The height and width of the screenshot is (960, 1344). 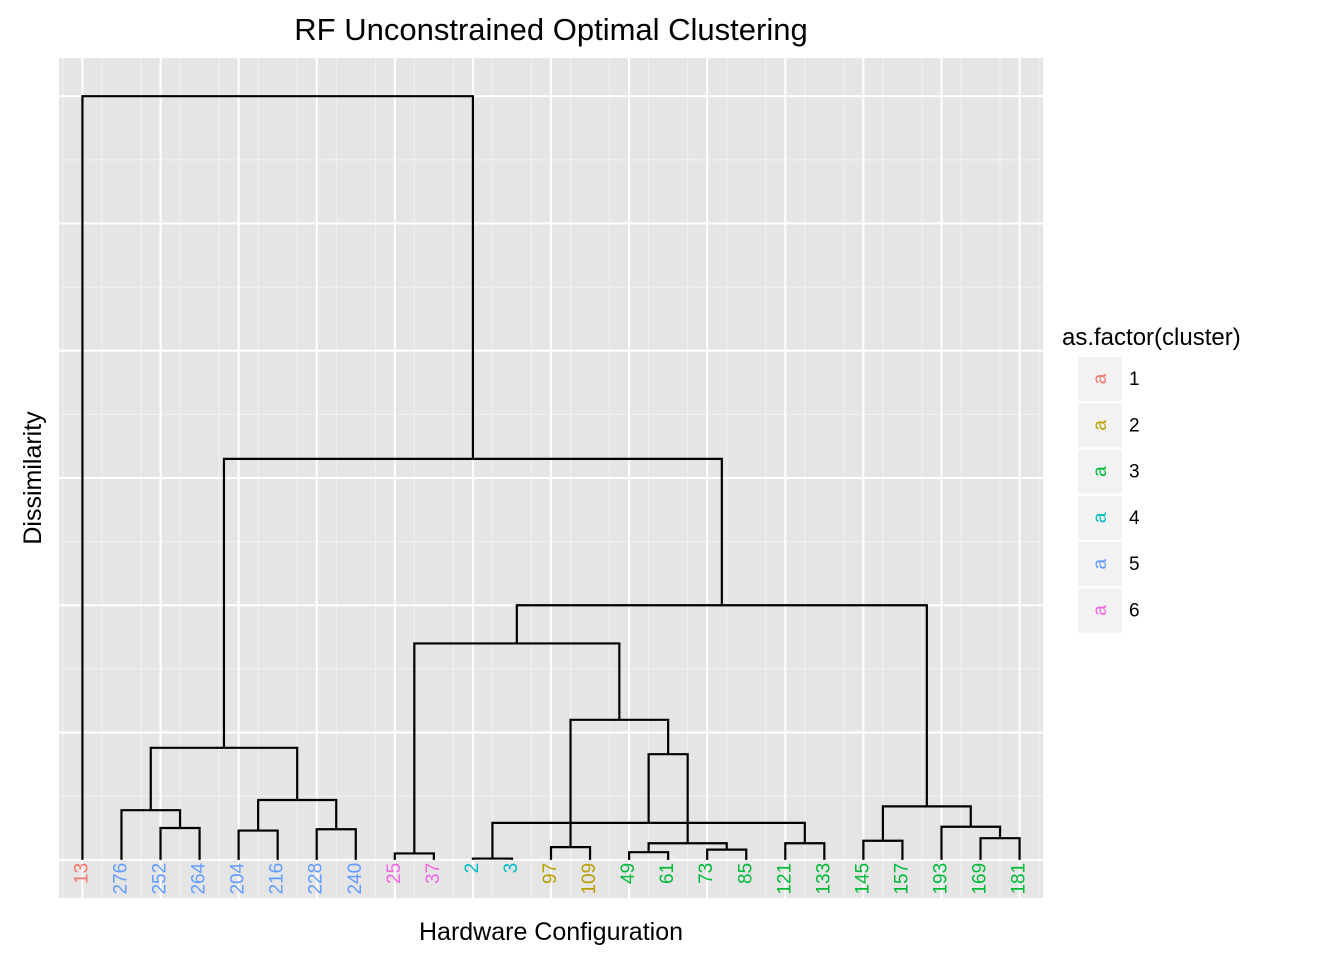 I want to click on leaf-label: 240, so click(x=355, y=879).